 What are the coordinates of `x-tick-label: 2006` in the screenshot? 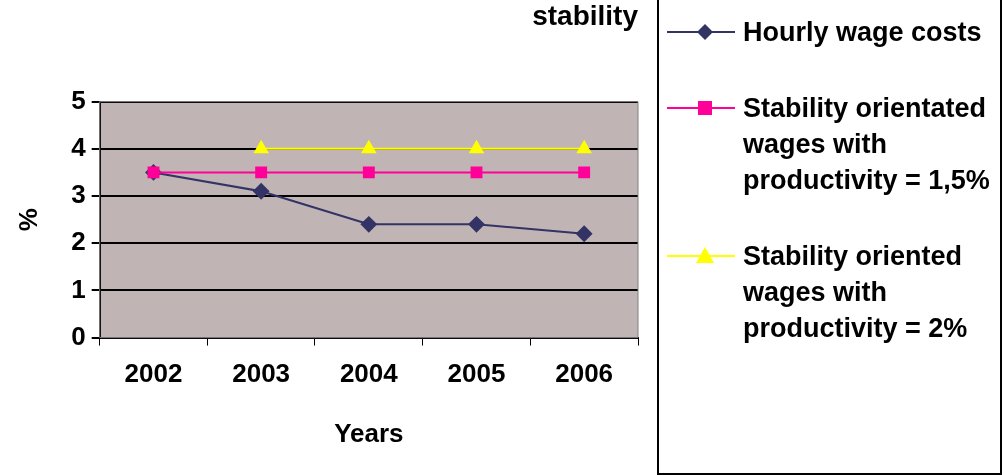 It's located at (584, 373).